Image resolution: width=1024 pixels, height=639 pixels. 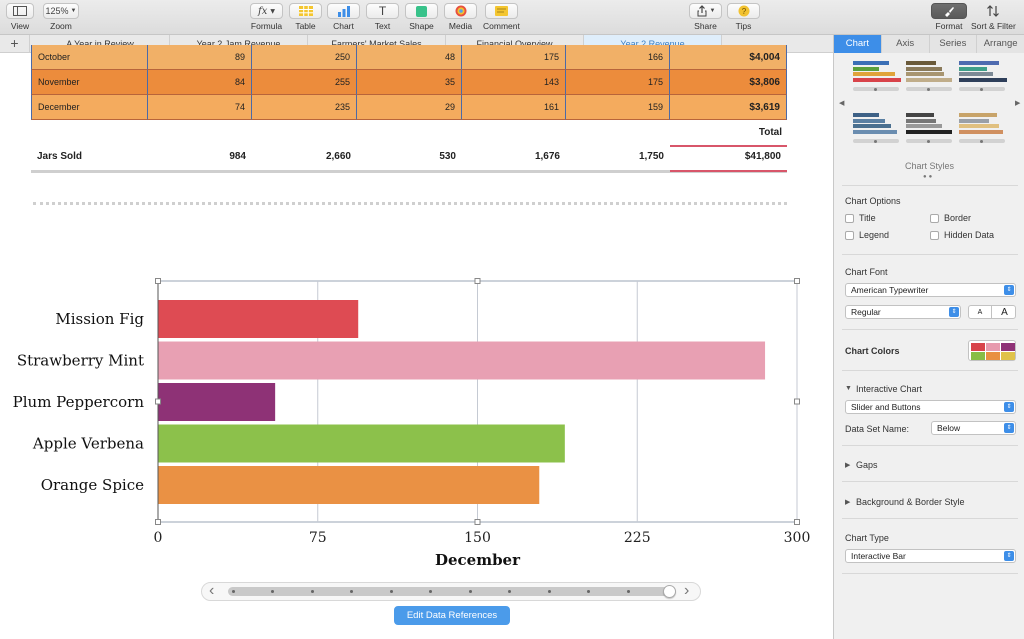 What do you see at coordinates (903, 312) in the screenshot?
I see `font-style-popup: Regular ⇕` at bounding box center [903, 312].